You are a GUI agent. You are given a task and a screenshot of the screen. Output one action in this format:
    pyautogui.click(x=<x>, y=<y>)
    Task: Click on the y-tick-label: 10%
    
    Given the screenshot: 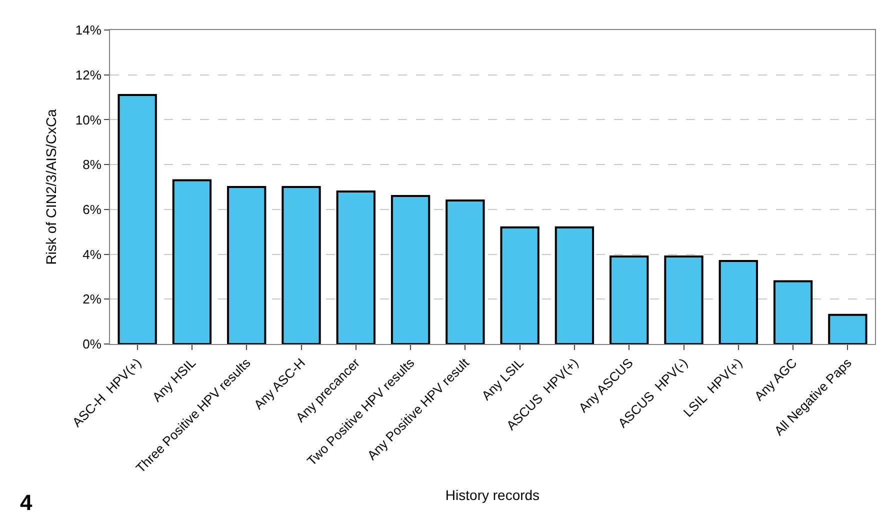 What is the action you would take?
    pyautogui.click(x=88, y=120)
    